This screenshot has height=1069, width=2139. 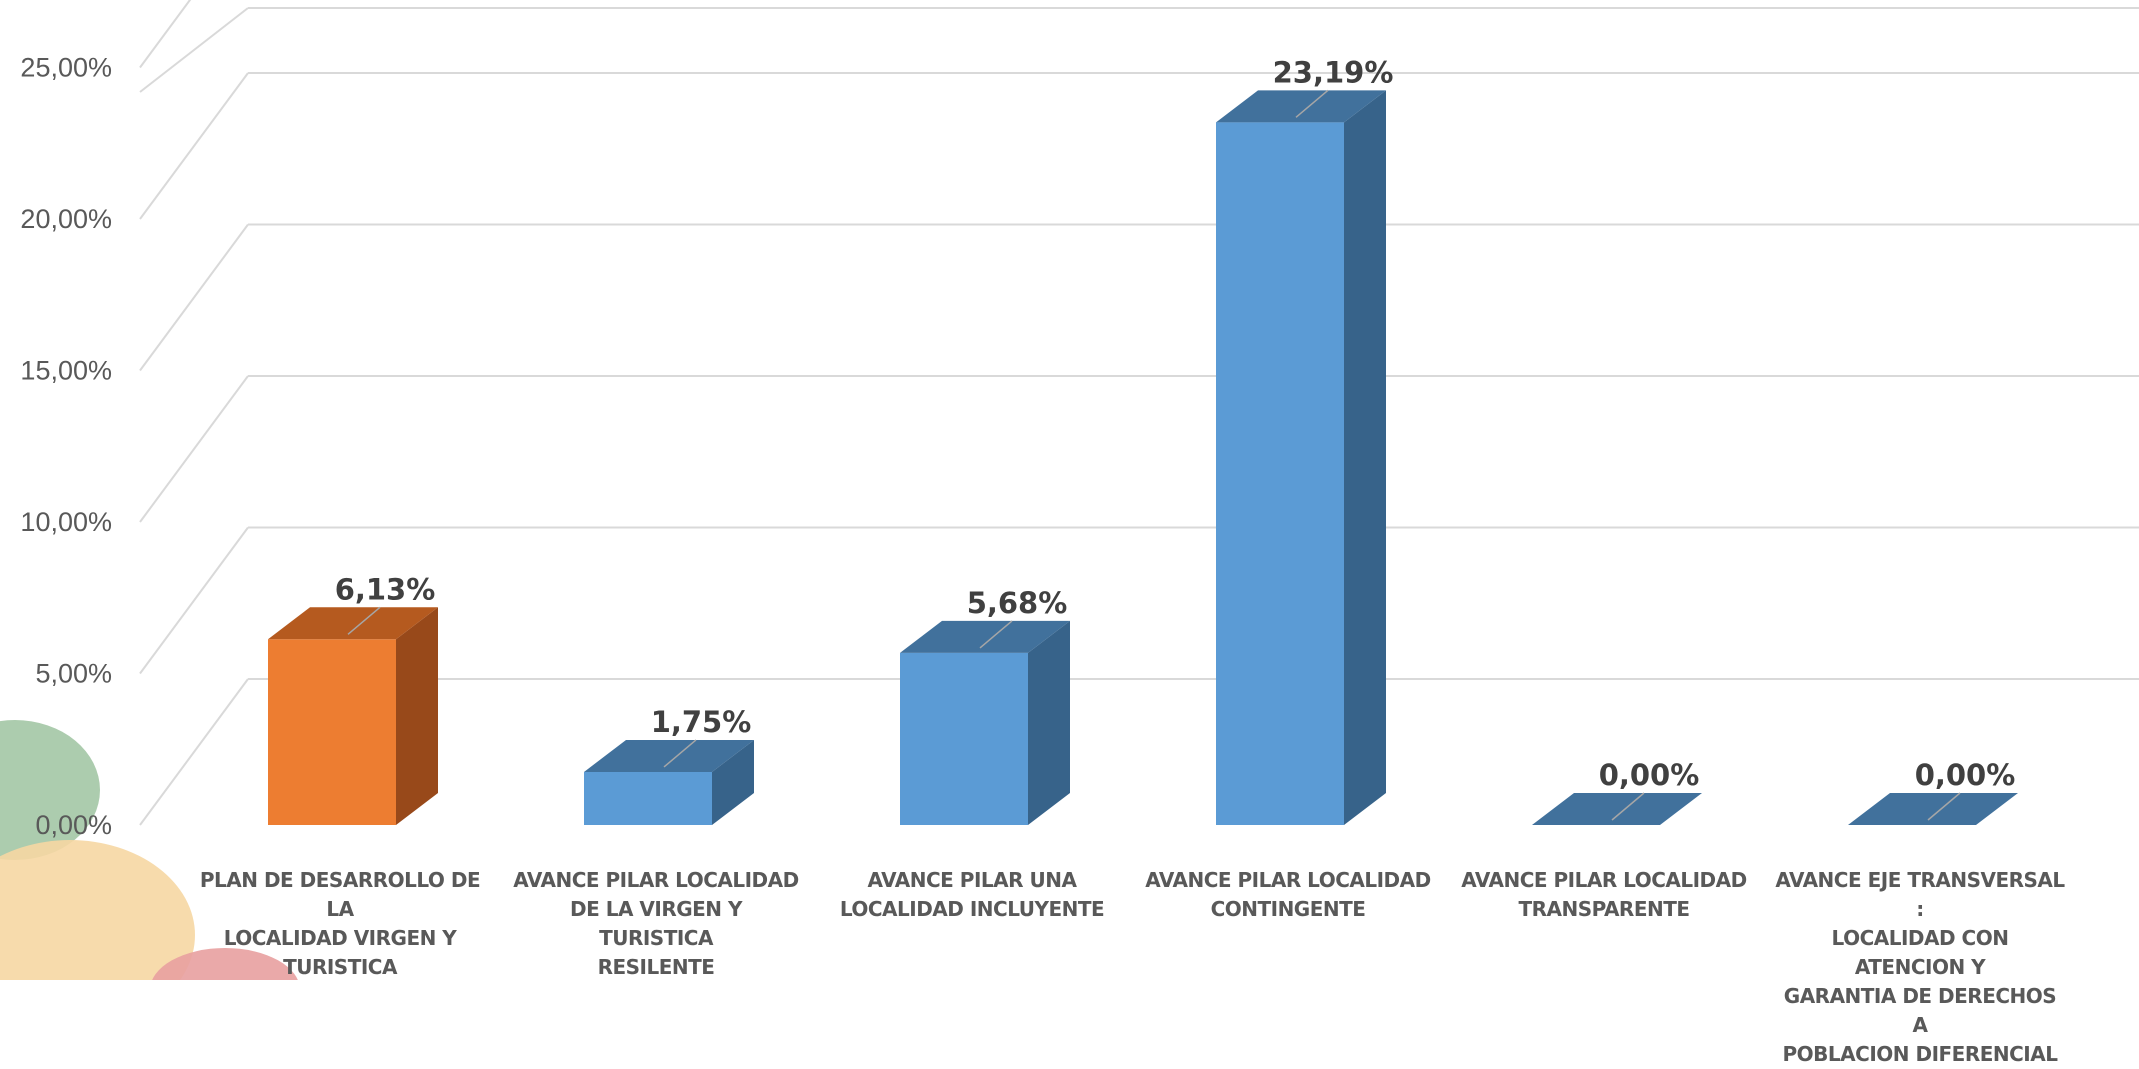 I want to click on y-tick-label: 15,00%, so click(x=66, y=371).